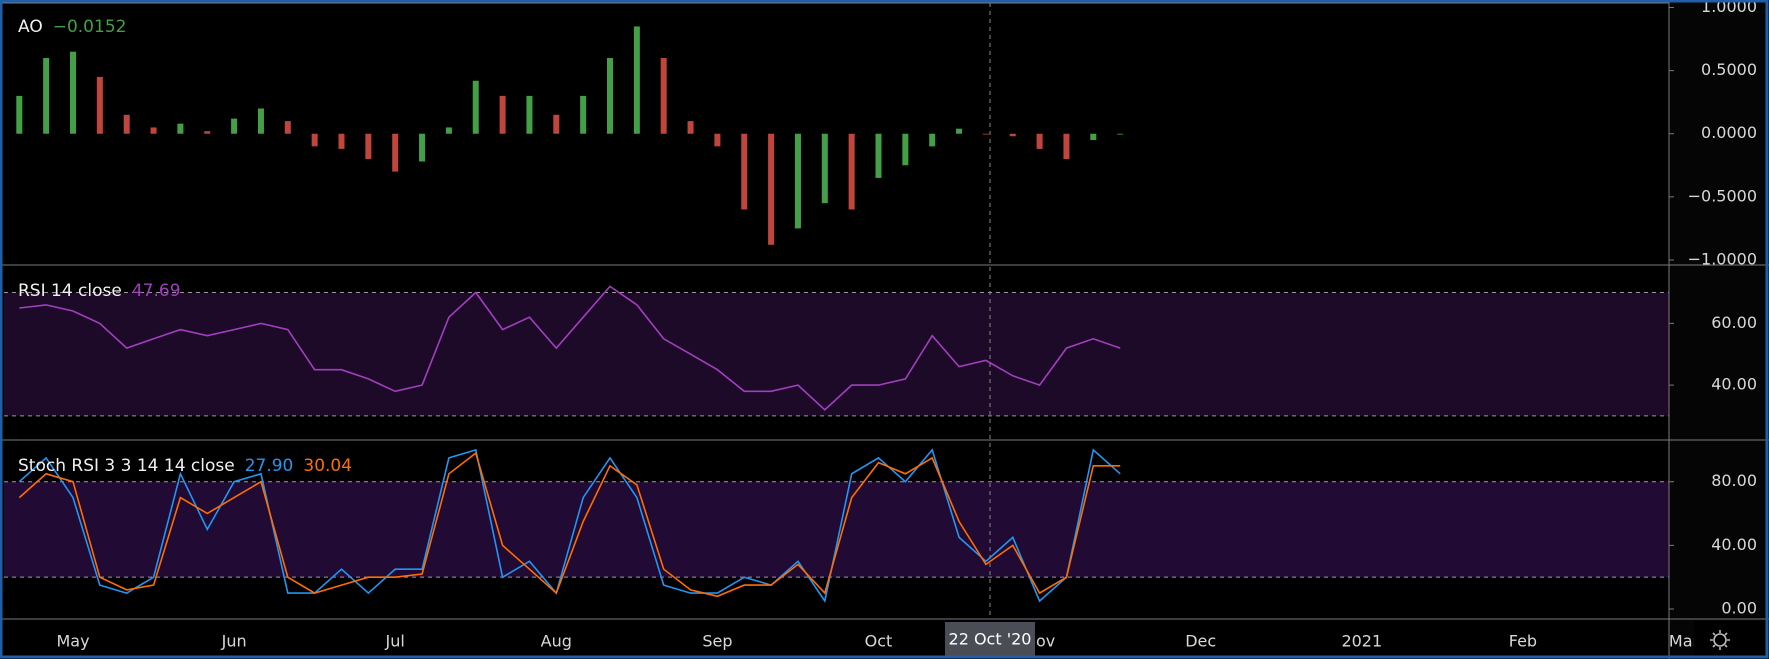 The image size is (1769, 659). I want to click on x-tick-label: Aug, so click(556, 641).